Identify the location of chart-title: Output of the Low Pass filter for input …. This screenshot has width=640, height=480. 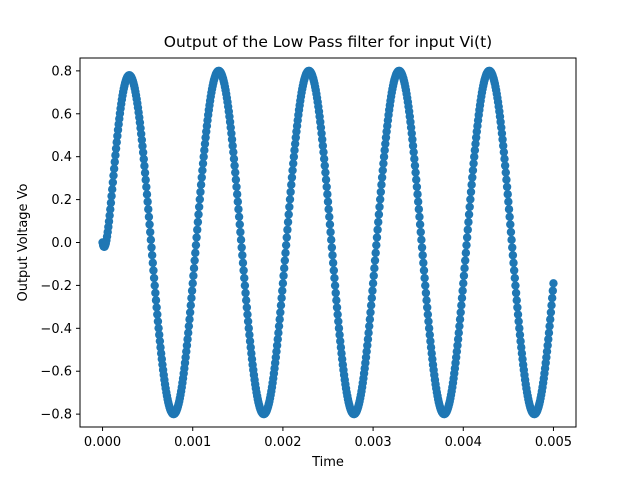
(328, 42).